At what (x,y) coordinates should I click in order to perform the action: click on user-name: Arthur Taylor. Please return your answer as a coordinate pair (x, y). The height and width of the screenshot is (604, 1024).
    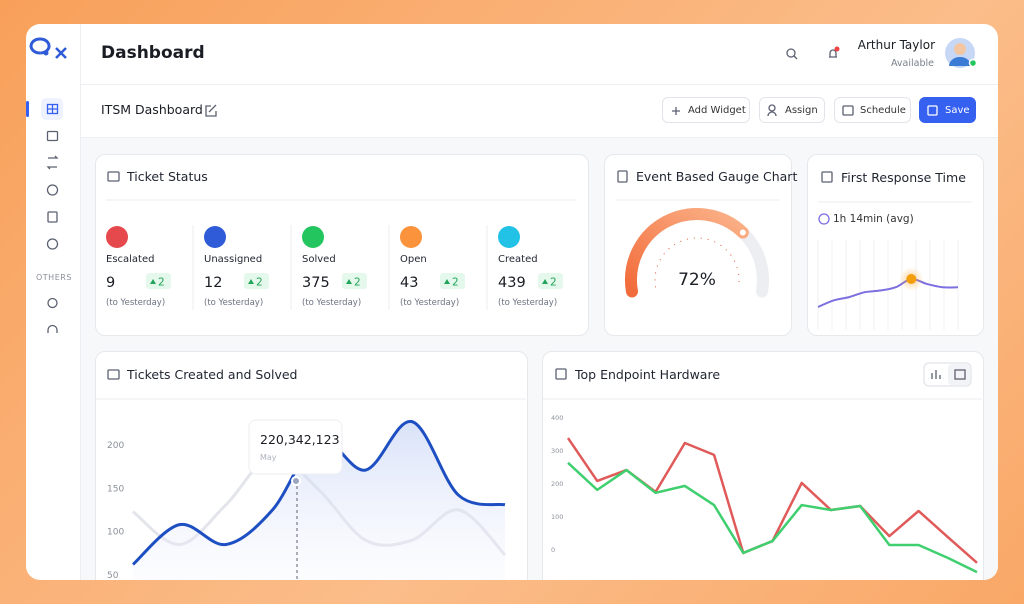
    Looking at the image, I should click on (896, 45).